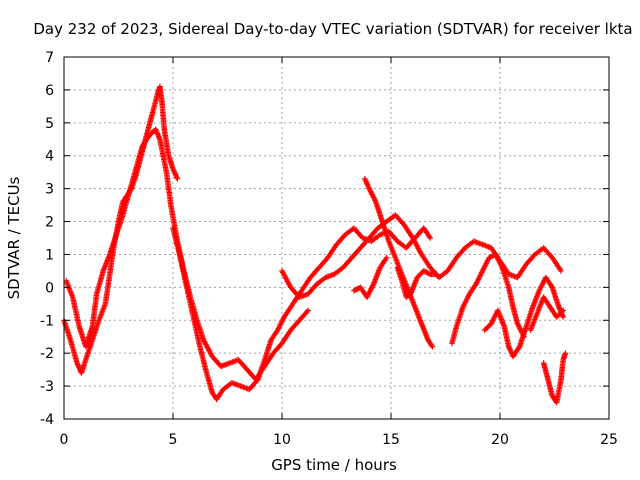 This screenshot has width=640, height=480. Describe the element at coordinates (49, 157) in the screenshot. I see `y-tick-label: 4` at that location.